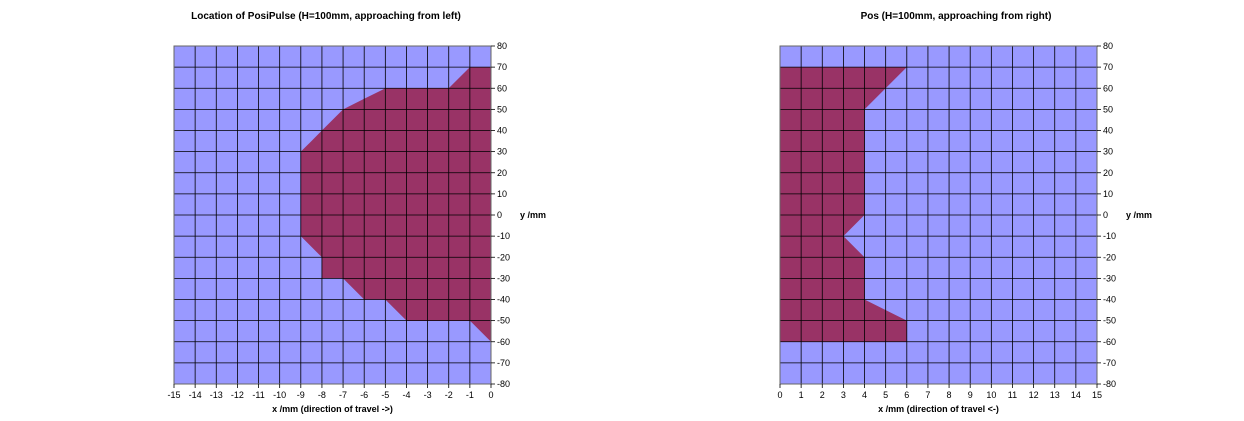  What do you see at coordinates (1012, 395) in the screenshot?
I see `x-tick-label: 11` at bounding box center [1012, 395].